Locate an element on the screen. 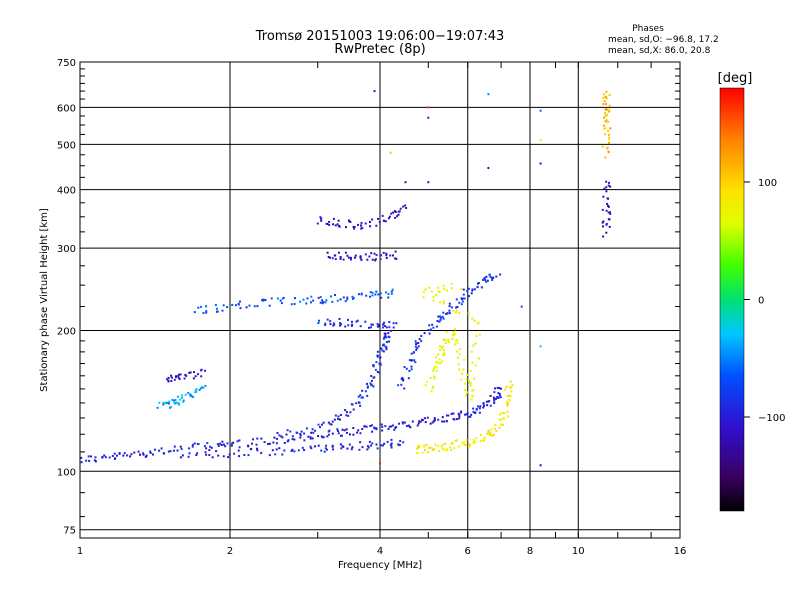  x-axis-label: Frequency [MHz] is located at coordinates (380, 565).